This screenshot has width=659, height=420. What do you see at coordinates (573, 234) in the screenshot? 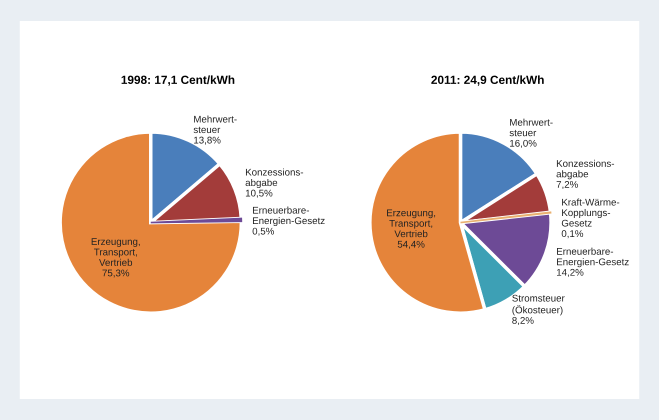
I see `data-label: 0,1%` at bounding box center [573, 234].